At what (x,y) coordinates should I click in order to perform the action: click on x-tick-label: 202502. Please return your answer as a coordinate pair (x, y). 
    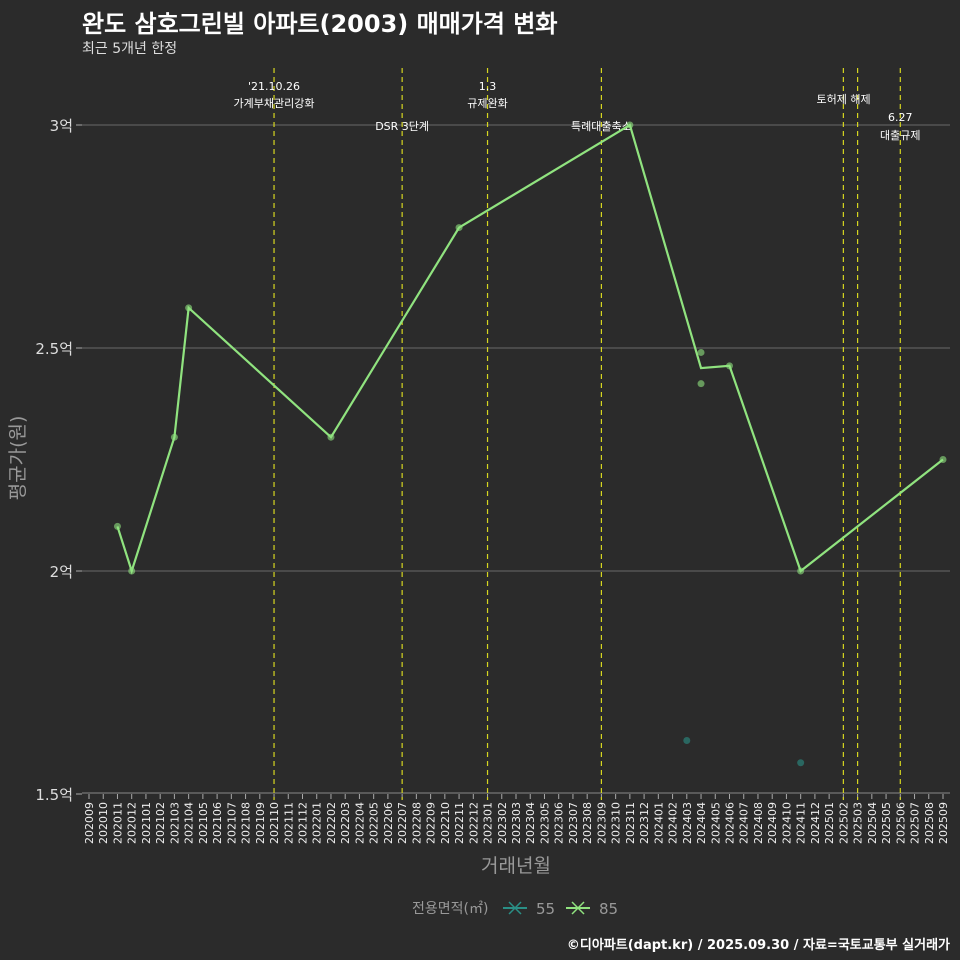
    Looking at the image, I should click on (843, 823).